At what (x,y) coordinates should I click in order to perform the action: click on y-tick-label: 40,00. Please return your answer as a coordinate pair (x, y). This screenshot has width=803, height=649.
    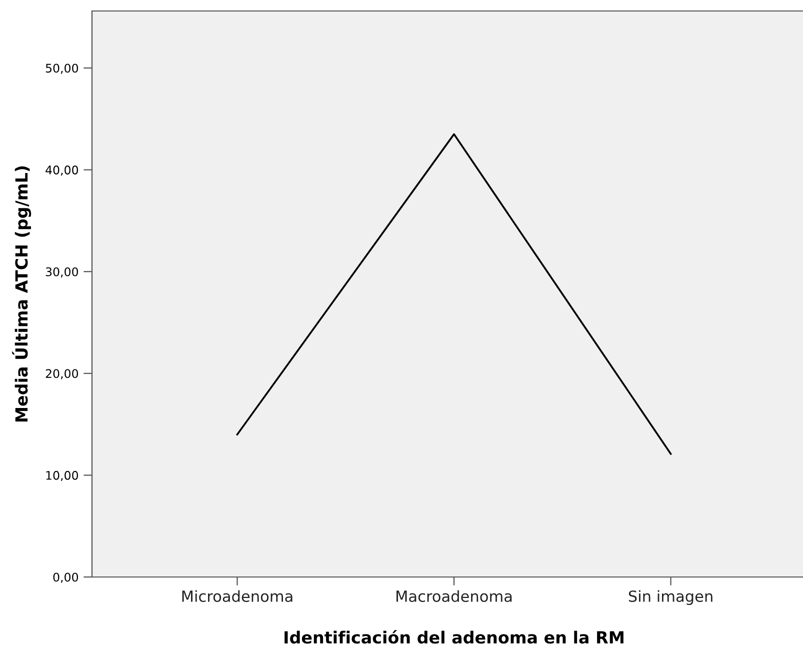
    Looking at the image, I should click on (62, 171).